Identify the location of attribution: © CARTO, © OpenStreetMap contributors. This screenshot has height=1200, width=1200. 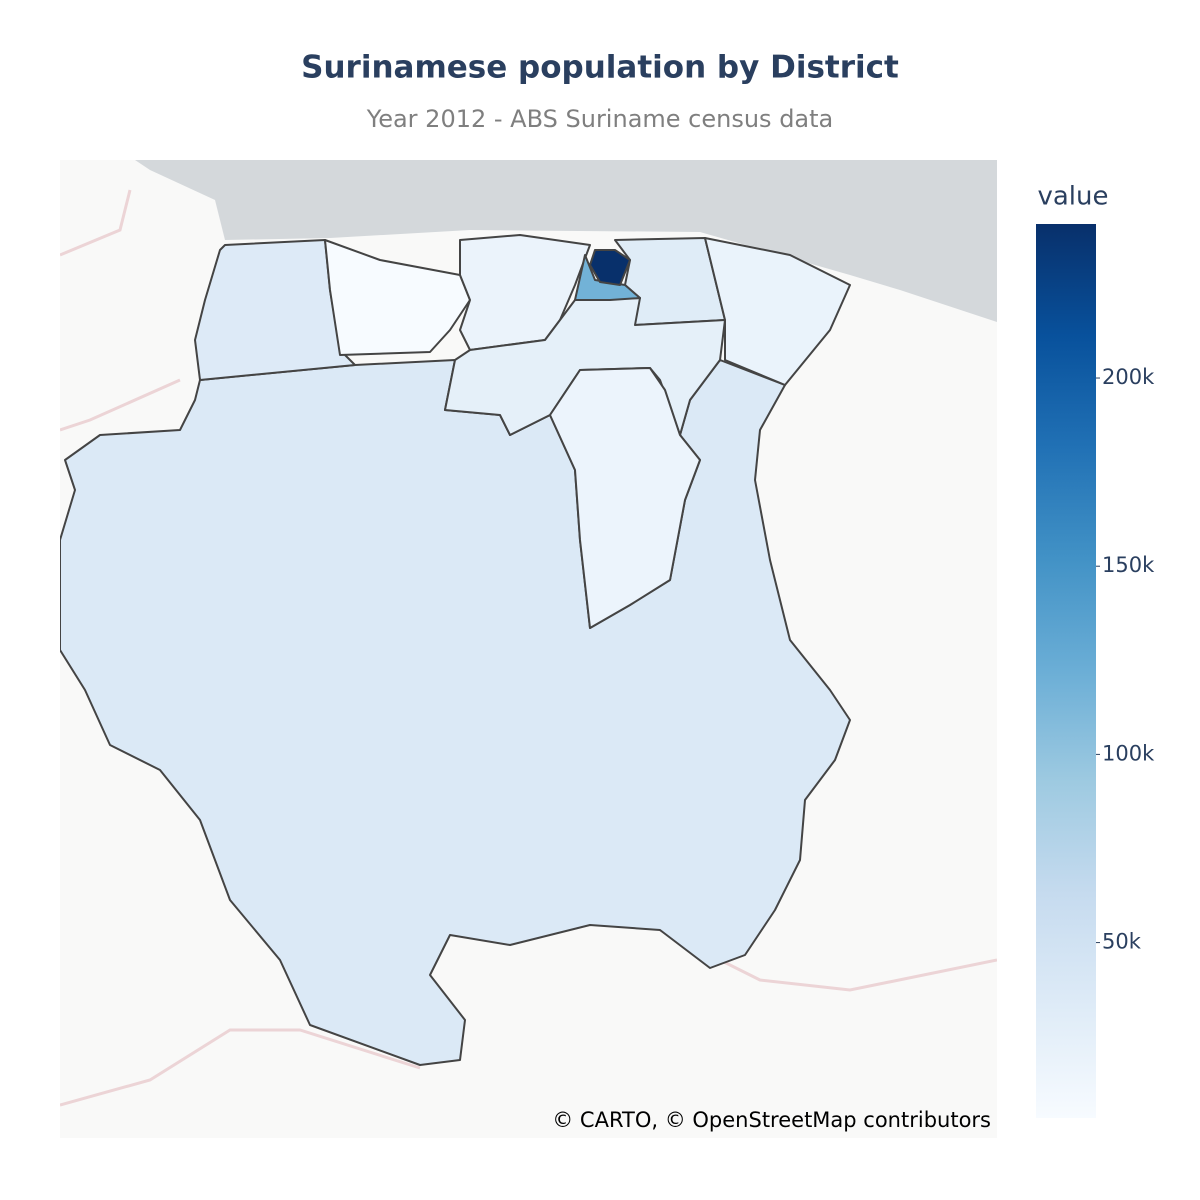
(771, 1120).